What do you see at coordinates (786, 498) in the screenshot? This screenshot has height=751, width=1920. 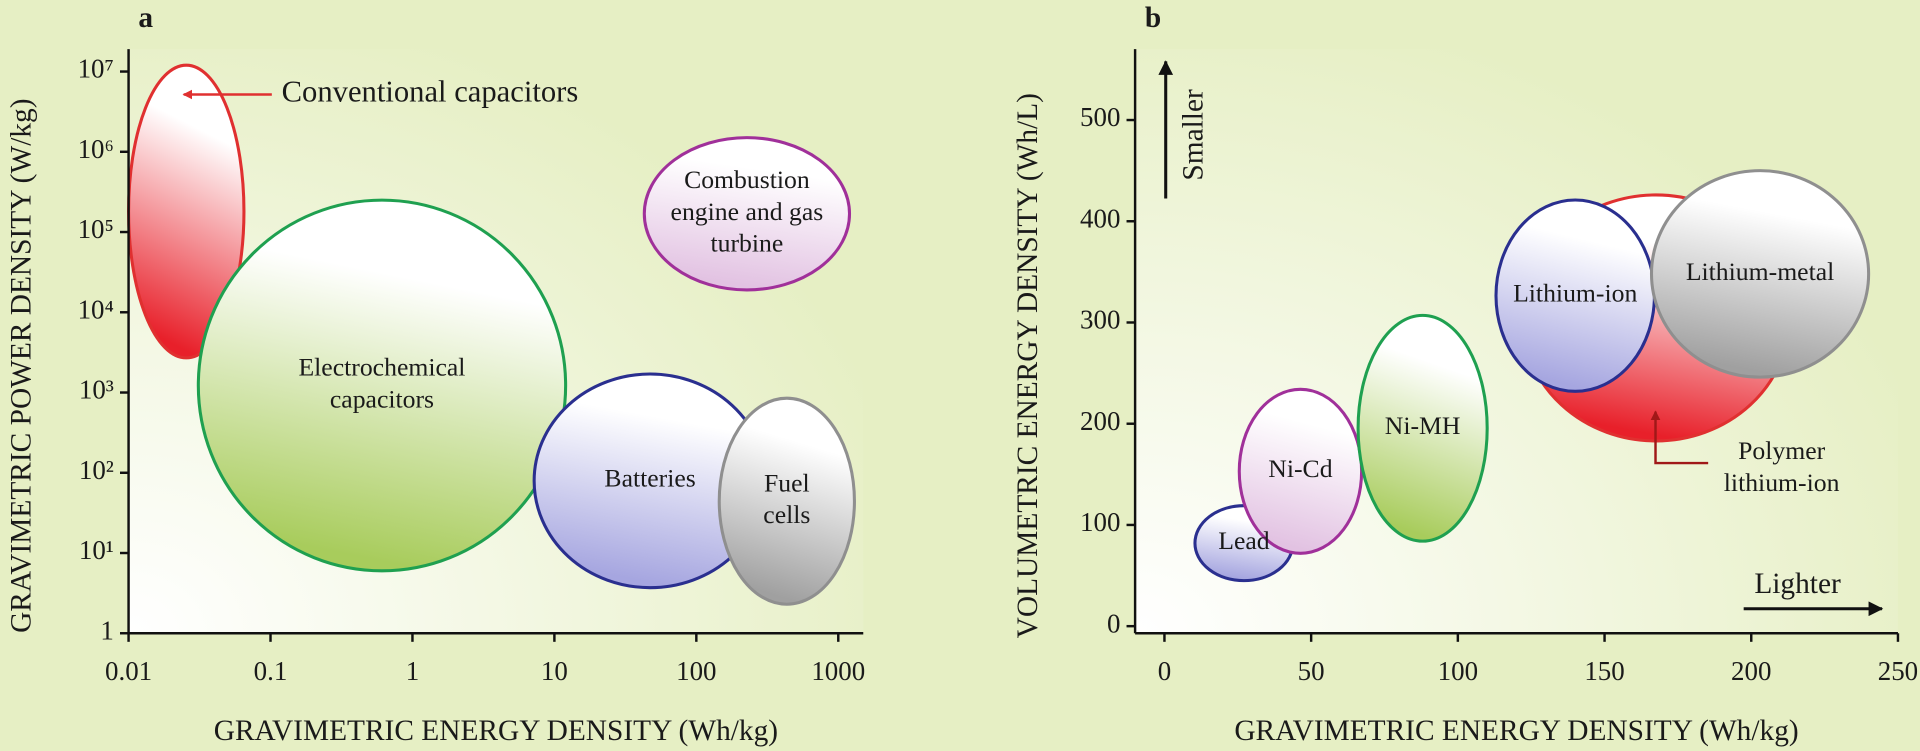 I see `region-label: Fuel cells` at bounding box center [786, 498].